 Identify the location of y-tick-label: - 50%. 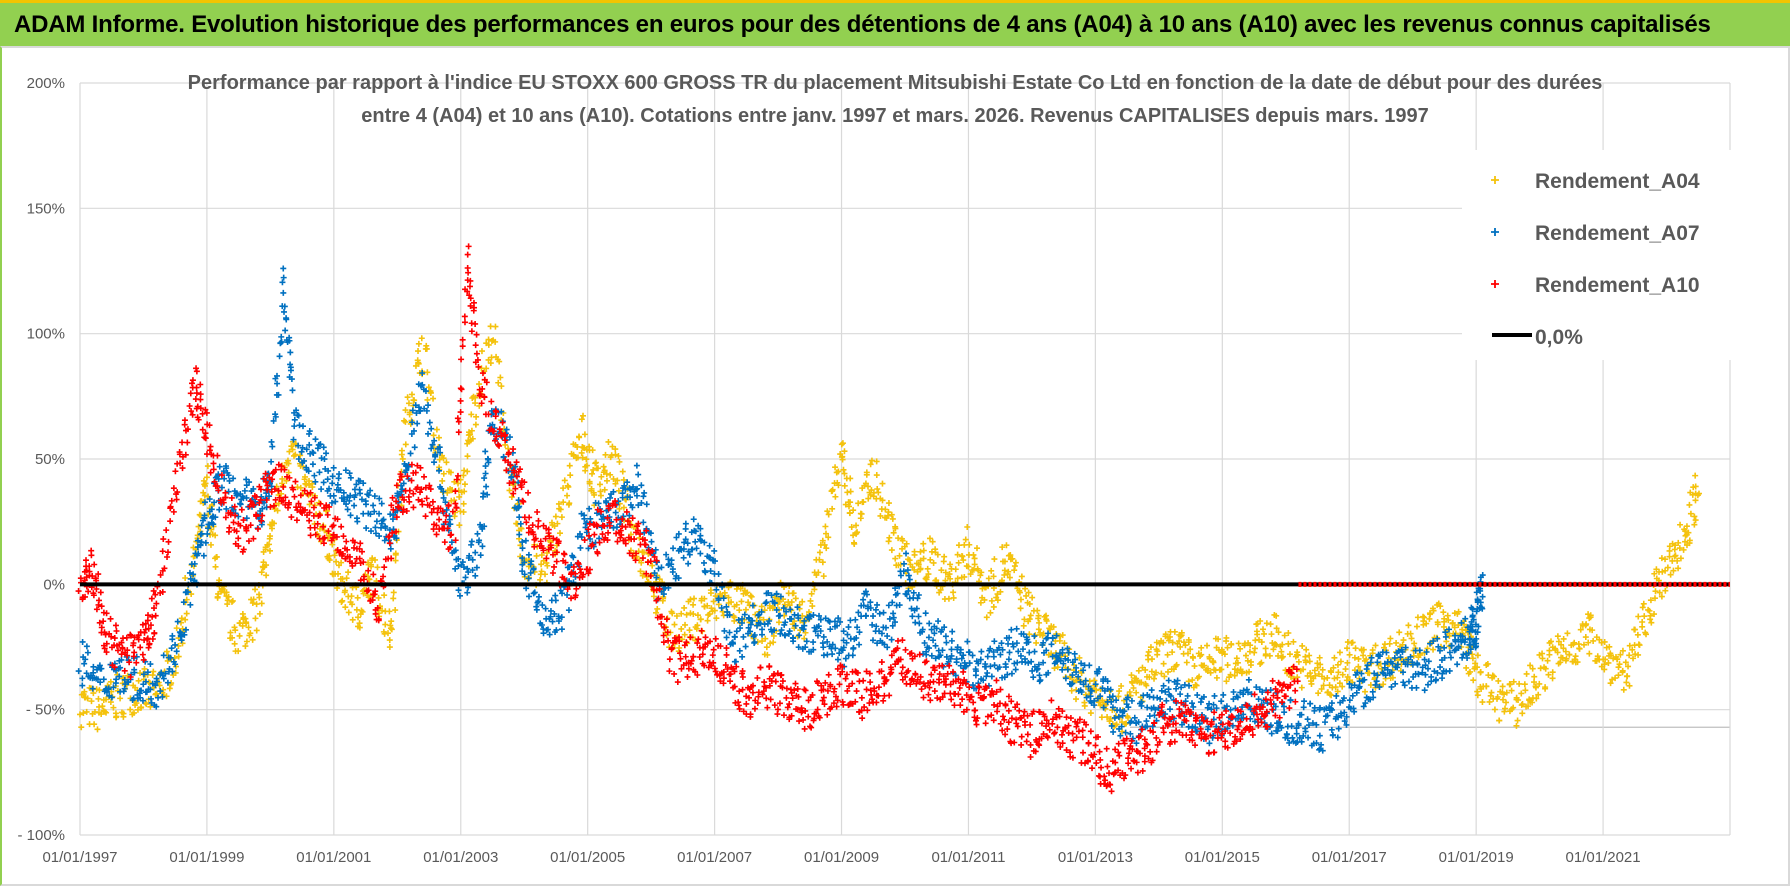
(45, 710).